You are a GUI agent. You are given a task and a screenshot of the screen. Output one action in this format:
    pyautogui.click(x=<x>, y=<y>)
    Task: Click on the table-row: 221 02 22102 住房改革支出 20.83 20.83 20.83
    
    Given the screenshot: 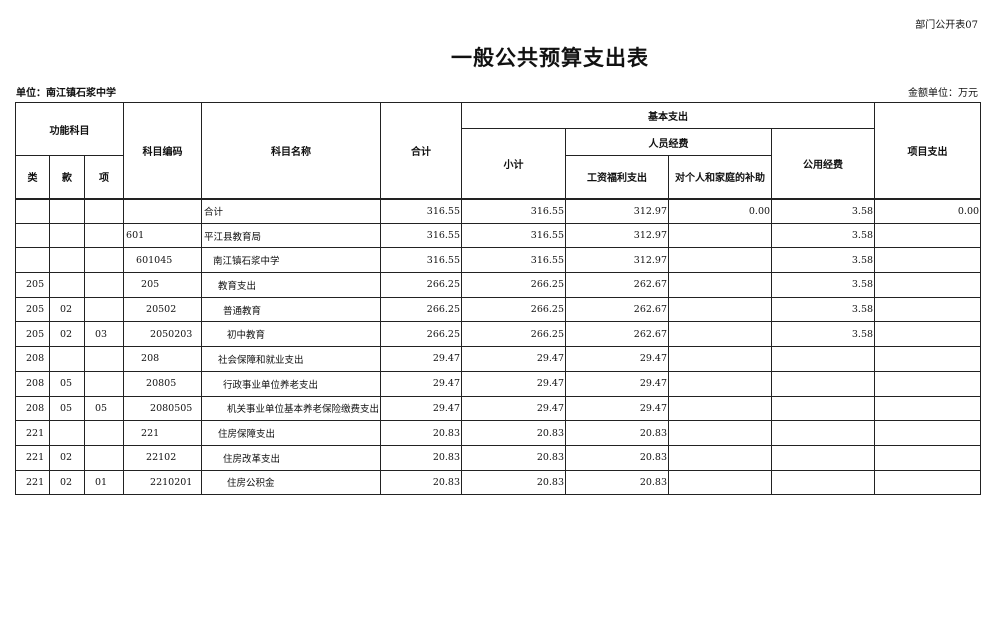 What is the action you would take?
    pyautogui.click(x=498, y=457)
    